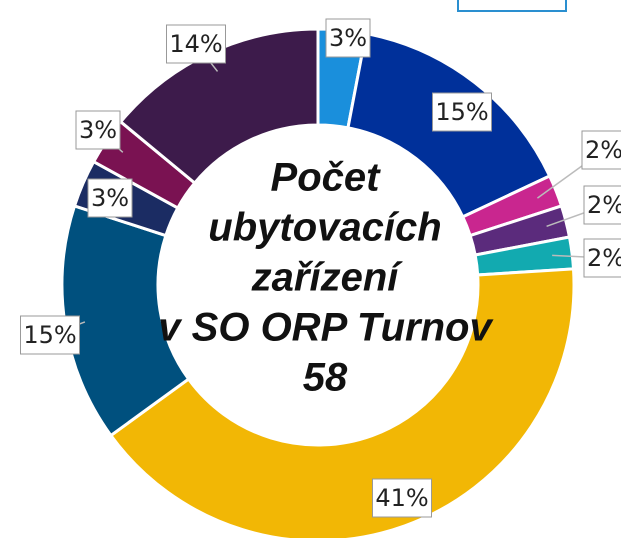  What do you see at coordinates (219, 106) in the screenshot?
I see `donut-segment` at bounding box center [219, 106].